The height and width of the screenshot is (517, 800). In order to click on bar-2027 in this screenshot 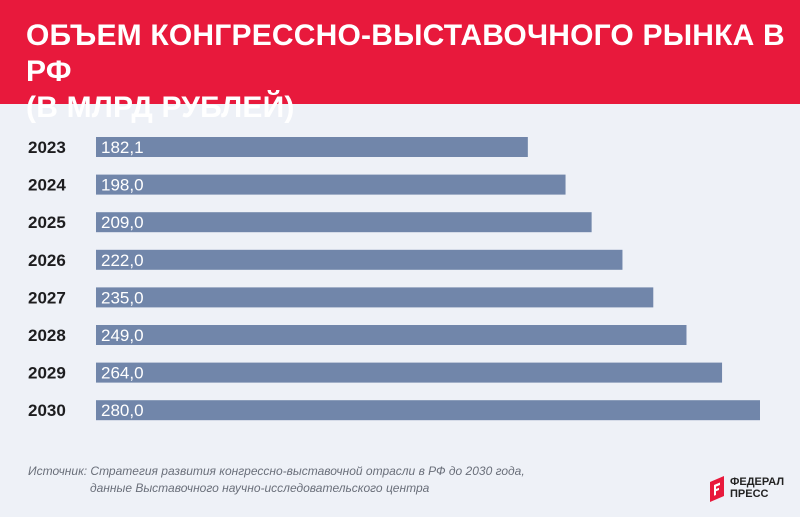, I will do `click(375, 297)`.